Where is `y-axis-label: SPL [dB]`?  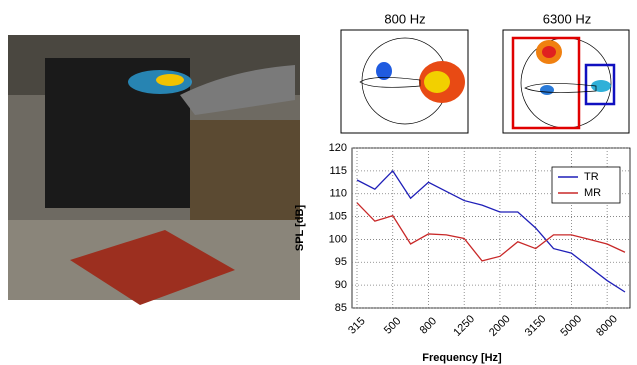
y-axis-label: SPL [dB] is located at coordinates (300, 228).